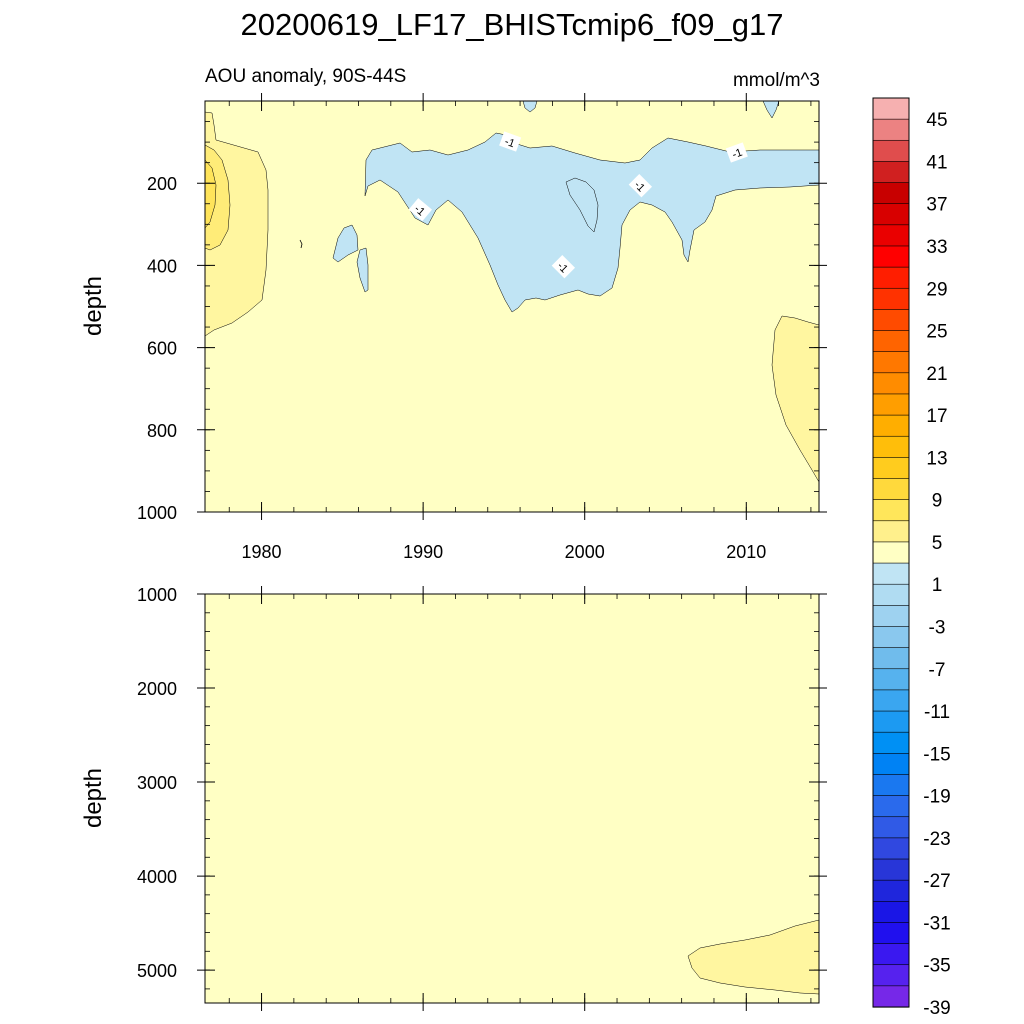  What do you see at coordinates (157, 689) in the screenshot?
I see `y-tick-label: 2000` at bounding box center [157, 689].